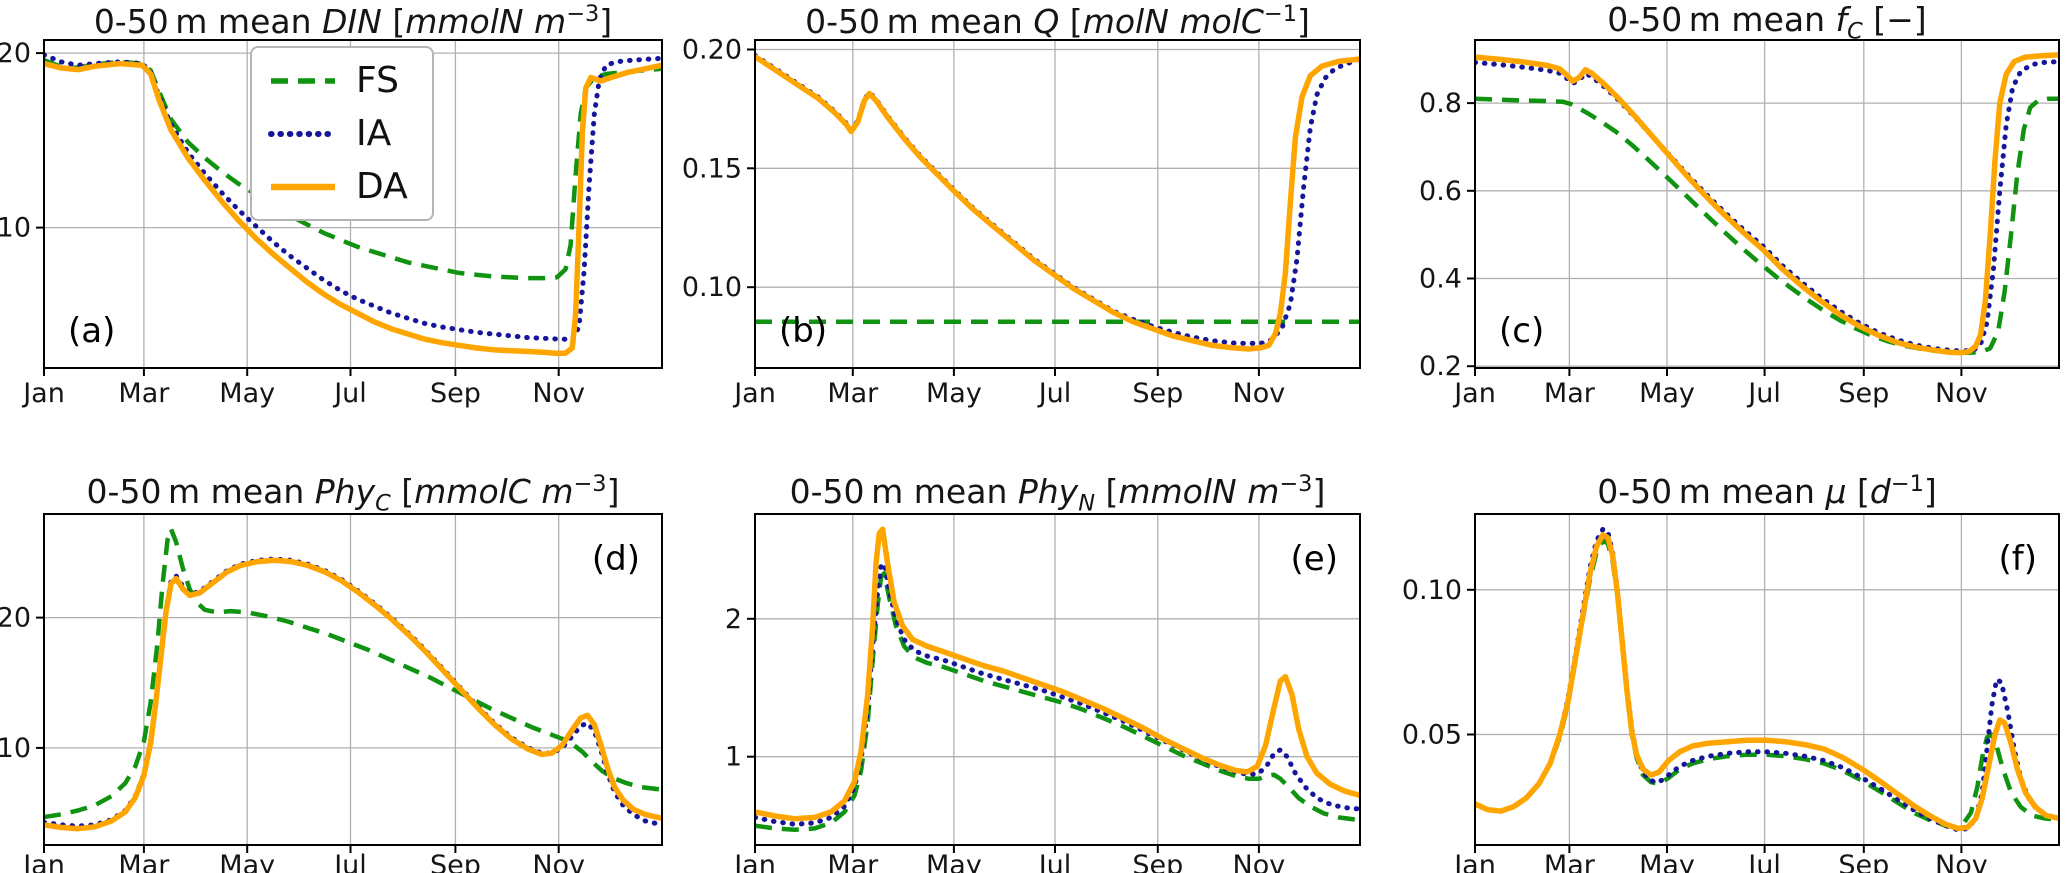 The image size is (2067, 873). What do you see at coordinates (733, 619) in the screenshot?
I see `y-tick-label: 2` at bounding box center [733, 619].